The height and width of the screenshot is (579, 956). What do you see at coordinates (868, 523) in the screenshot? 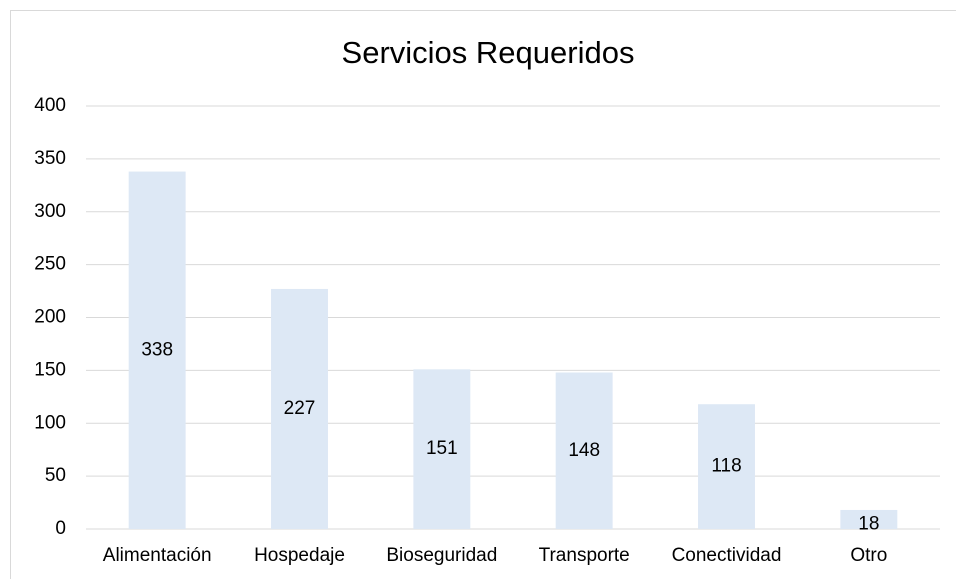
I see `data-label: 18` at bounding box center [868, 523].